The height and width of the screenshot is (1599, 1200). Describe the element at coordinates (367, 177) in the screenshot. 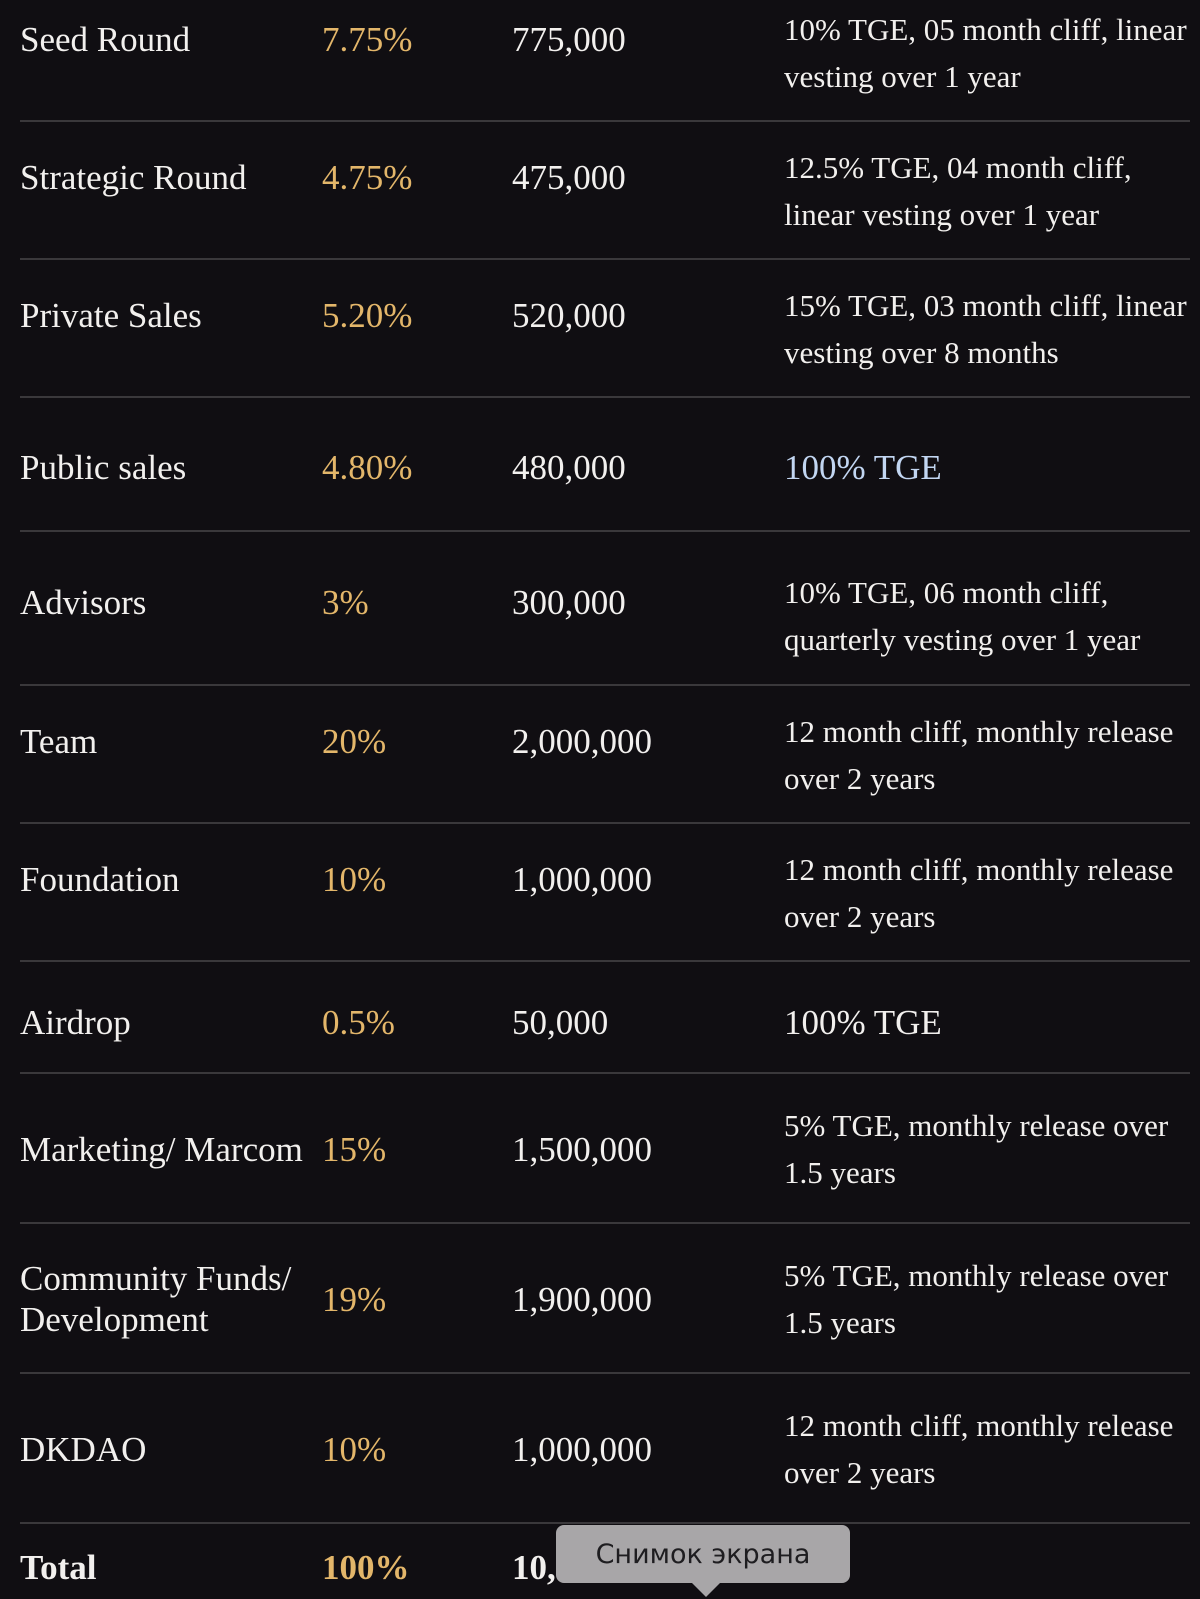

I see `allocation-percent: 4.75%` at that location.